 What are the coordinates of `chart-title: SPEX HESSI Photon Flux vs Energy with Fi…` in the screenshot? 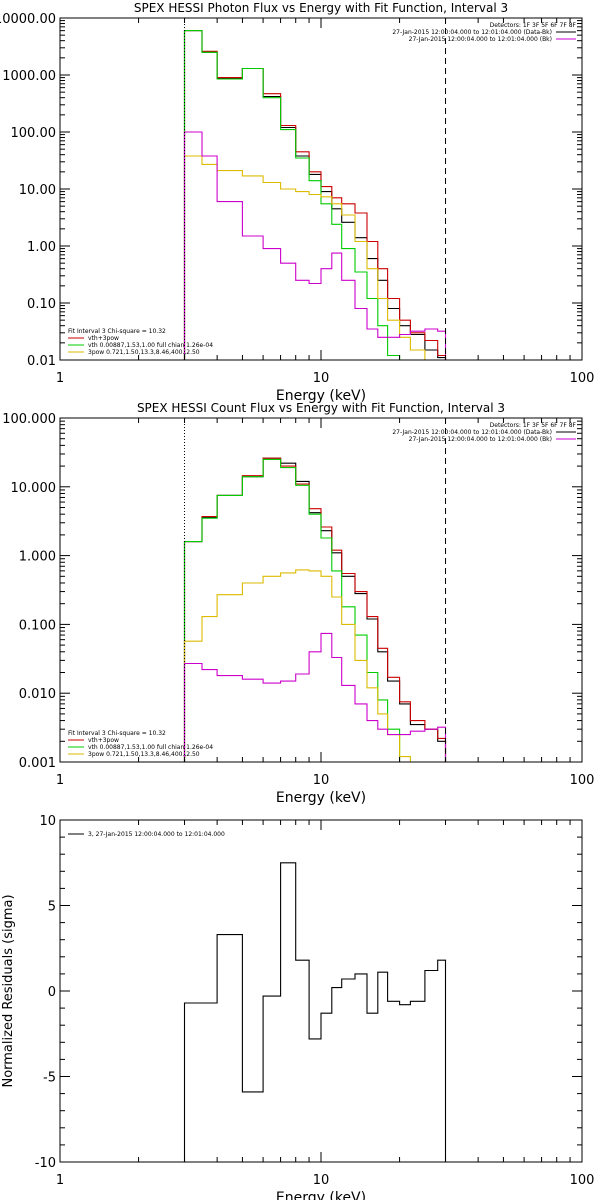 It's located at (321, 8).